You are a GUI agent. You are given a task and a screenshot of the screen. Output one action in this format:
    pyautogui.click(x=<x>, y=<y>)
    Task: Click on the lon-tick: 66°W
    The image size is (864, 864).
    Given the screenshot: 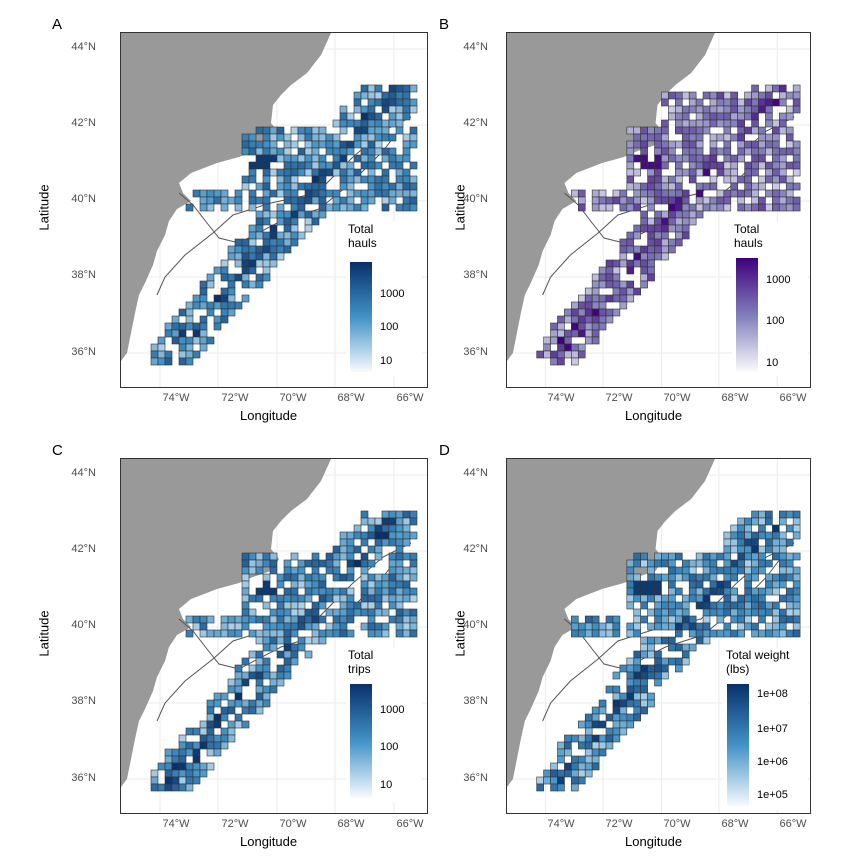 What is the action you would take?
    pyautogui.click(x=410, y=398)
    